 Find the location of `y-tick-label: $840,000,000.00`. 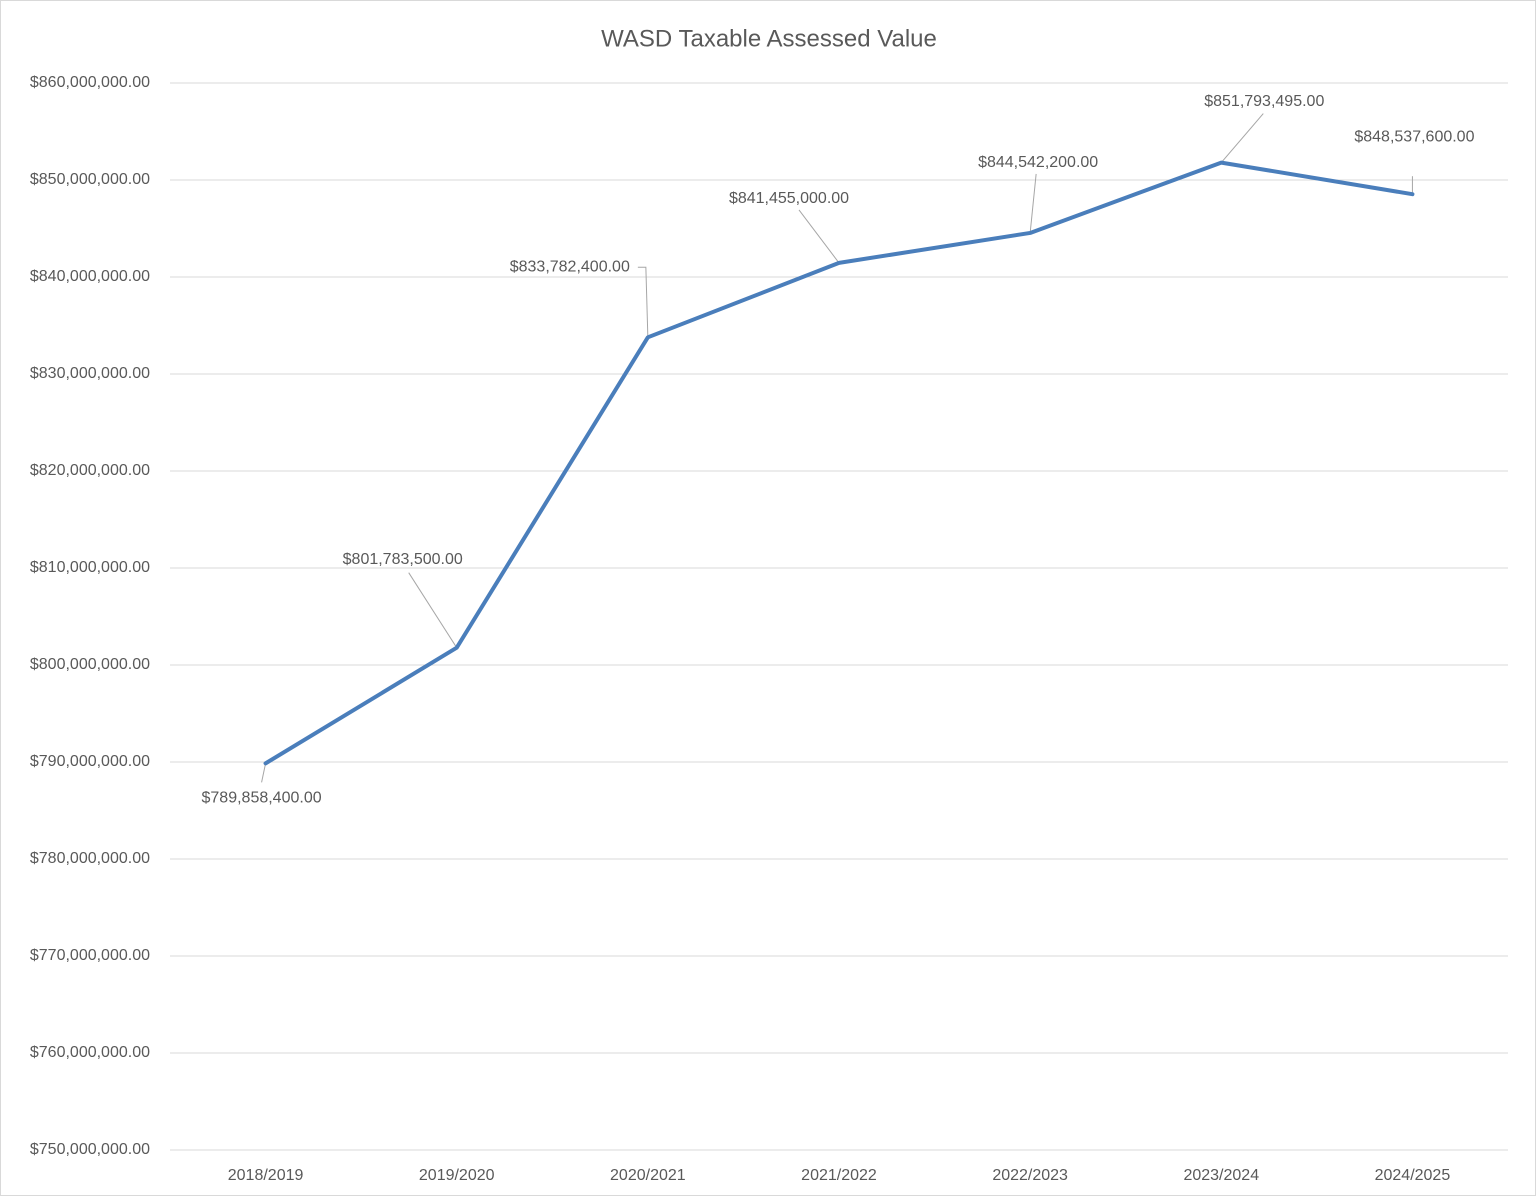

y-tick-label: $840,000,000.00 is located at coordinates (90, 276).